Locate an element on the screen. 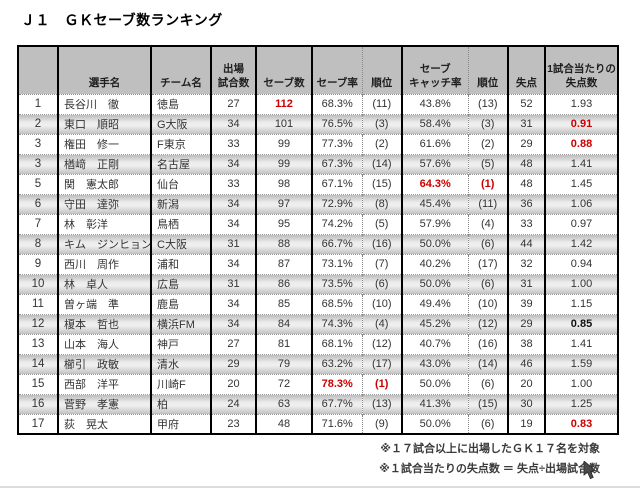 The width and height of the screenshot is (640, 493). column-header-player-name: 選手名 is located at coordinates (104, 70).